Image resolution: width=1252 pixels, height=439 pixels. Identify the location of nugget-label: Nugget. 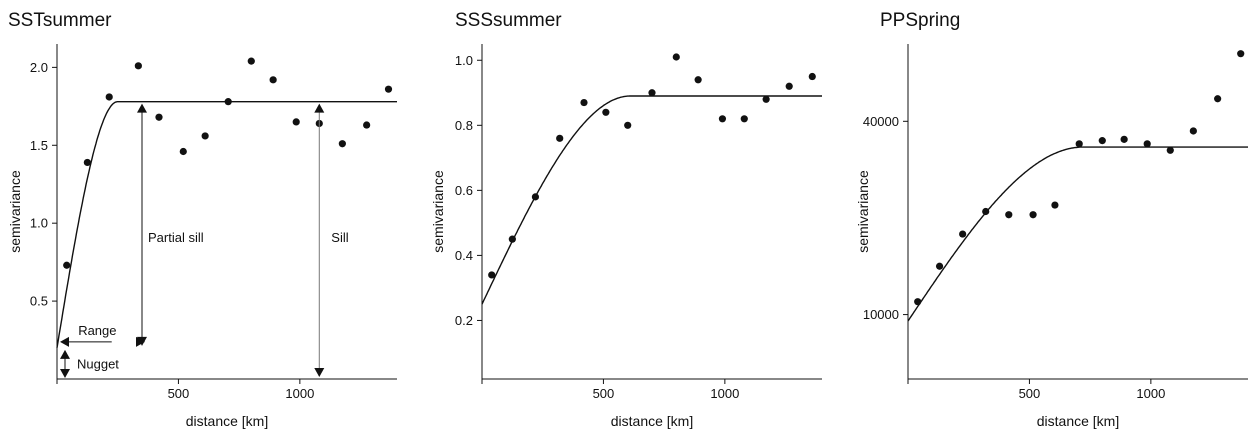
(98, 363).